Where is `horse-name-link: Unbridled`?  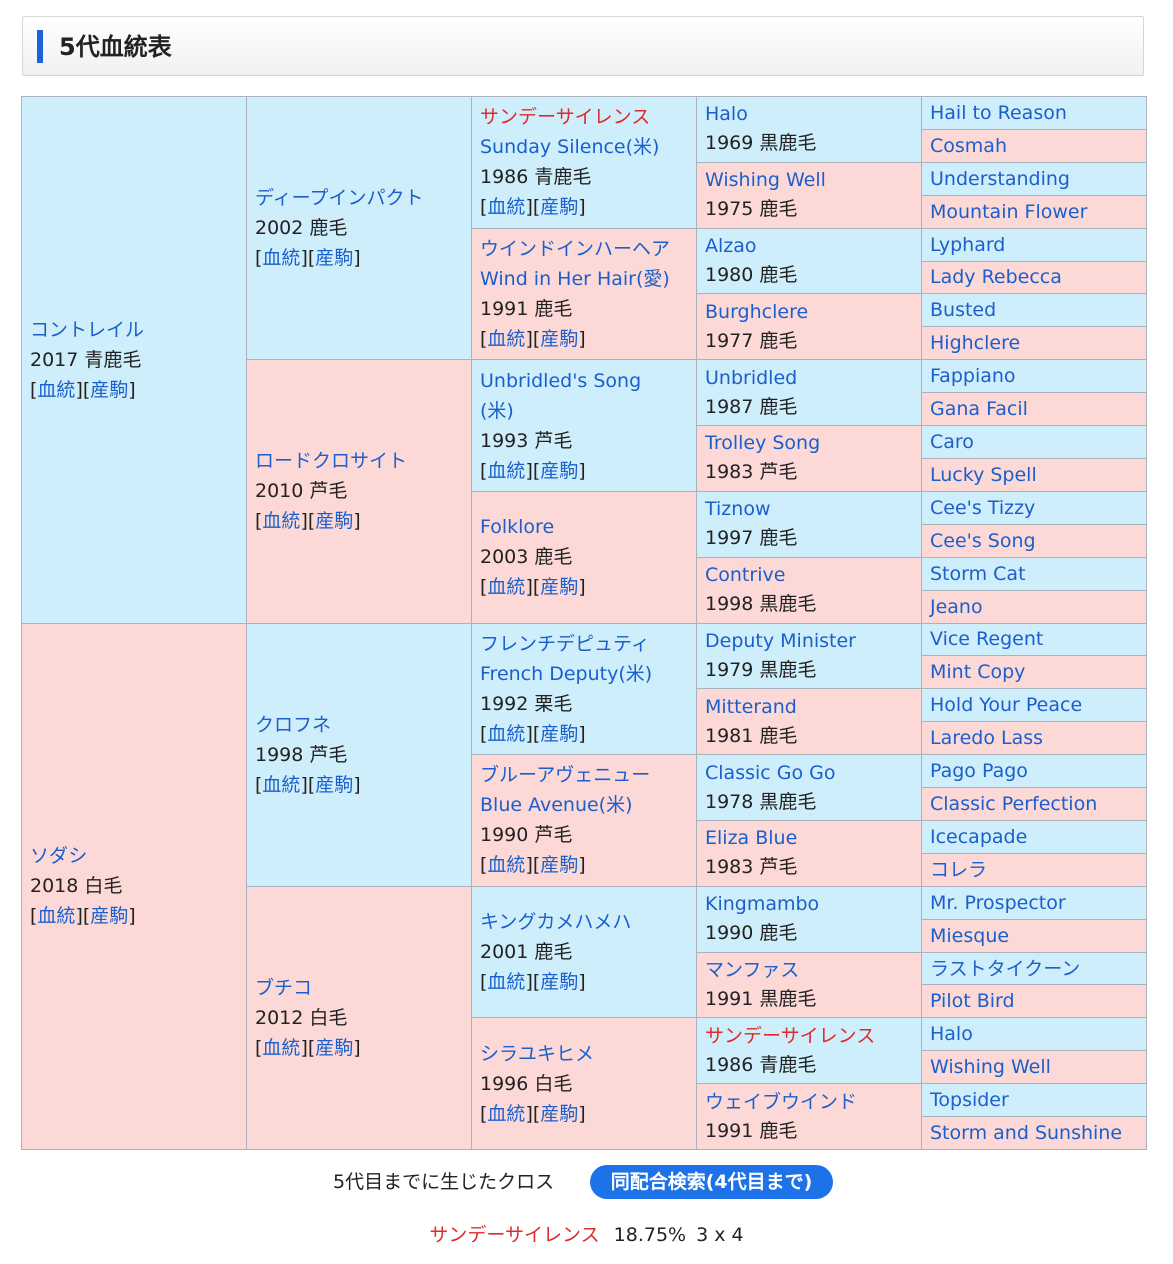 horse-name-link: Unbridled is located at coordinates (751, 377).